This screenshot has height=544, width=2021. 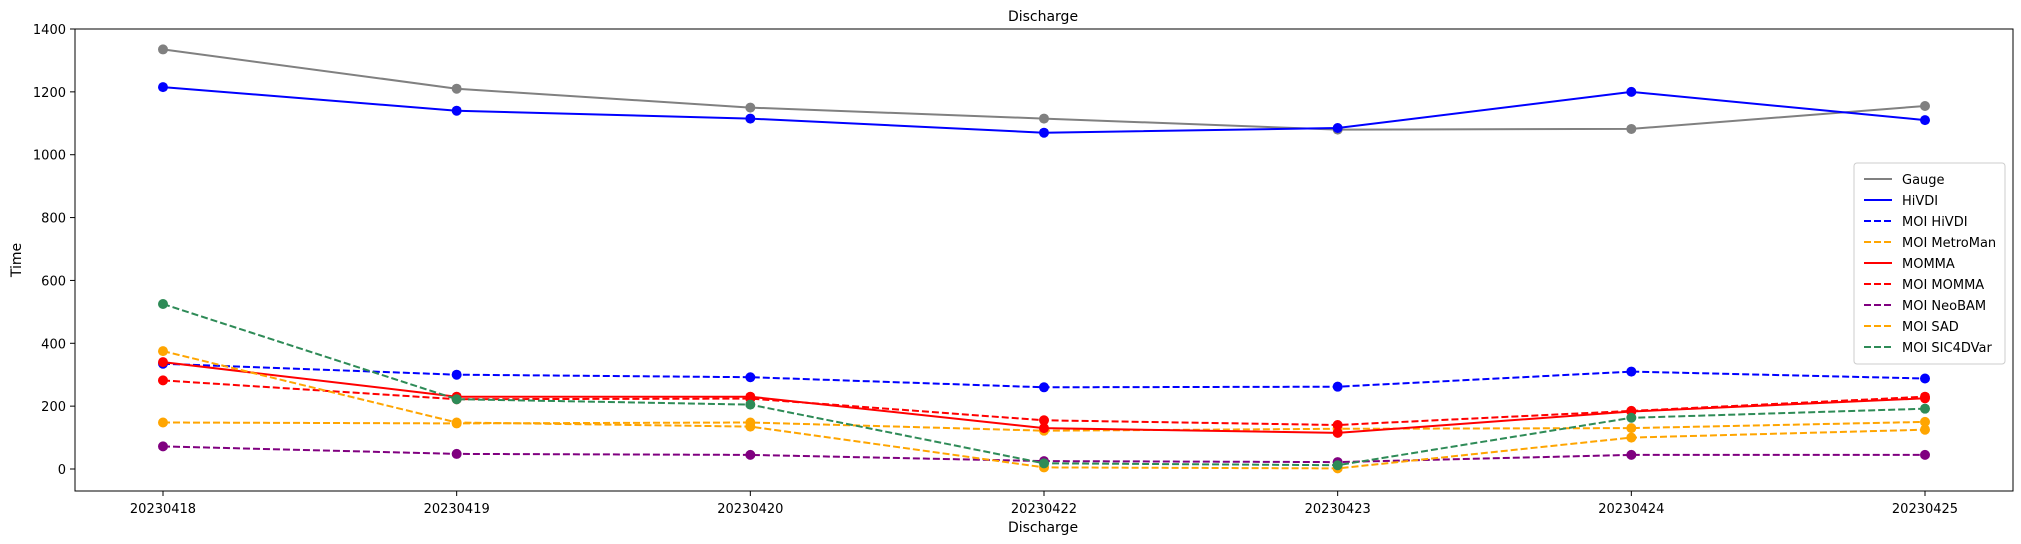 What do you see at coordinates (1947, 348) in the screenshot?
I see `legend-label-moi-sic4dvar: MOI SIC4DVar` at bounding box center [1947, 348].